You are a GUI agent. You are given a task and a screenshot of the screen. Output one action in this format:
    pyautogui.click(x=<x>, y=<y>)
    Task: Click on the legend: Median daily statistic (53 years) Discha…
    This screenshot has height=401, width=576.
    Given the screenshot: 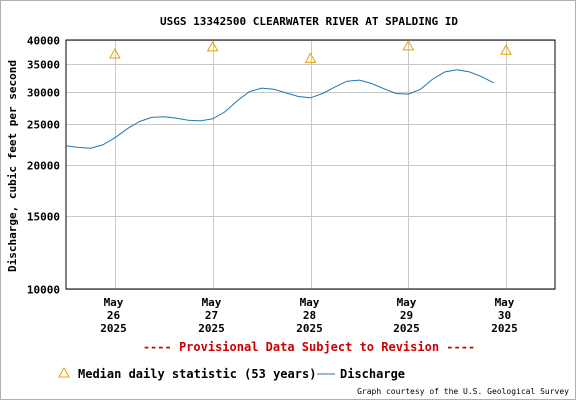 What is the action you would take?
    pyautogui.click(x=231, y=373)
    